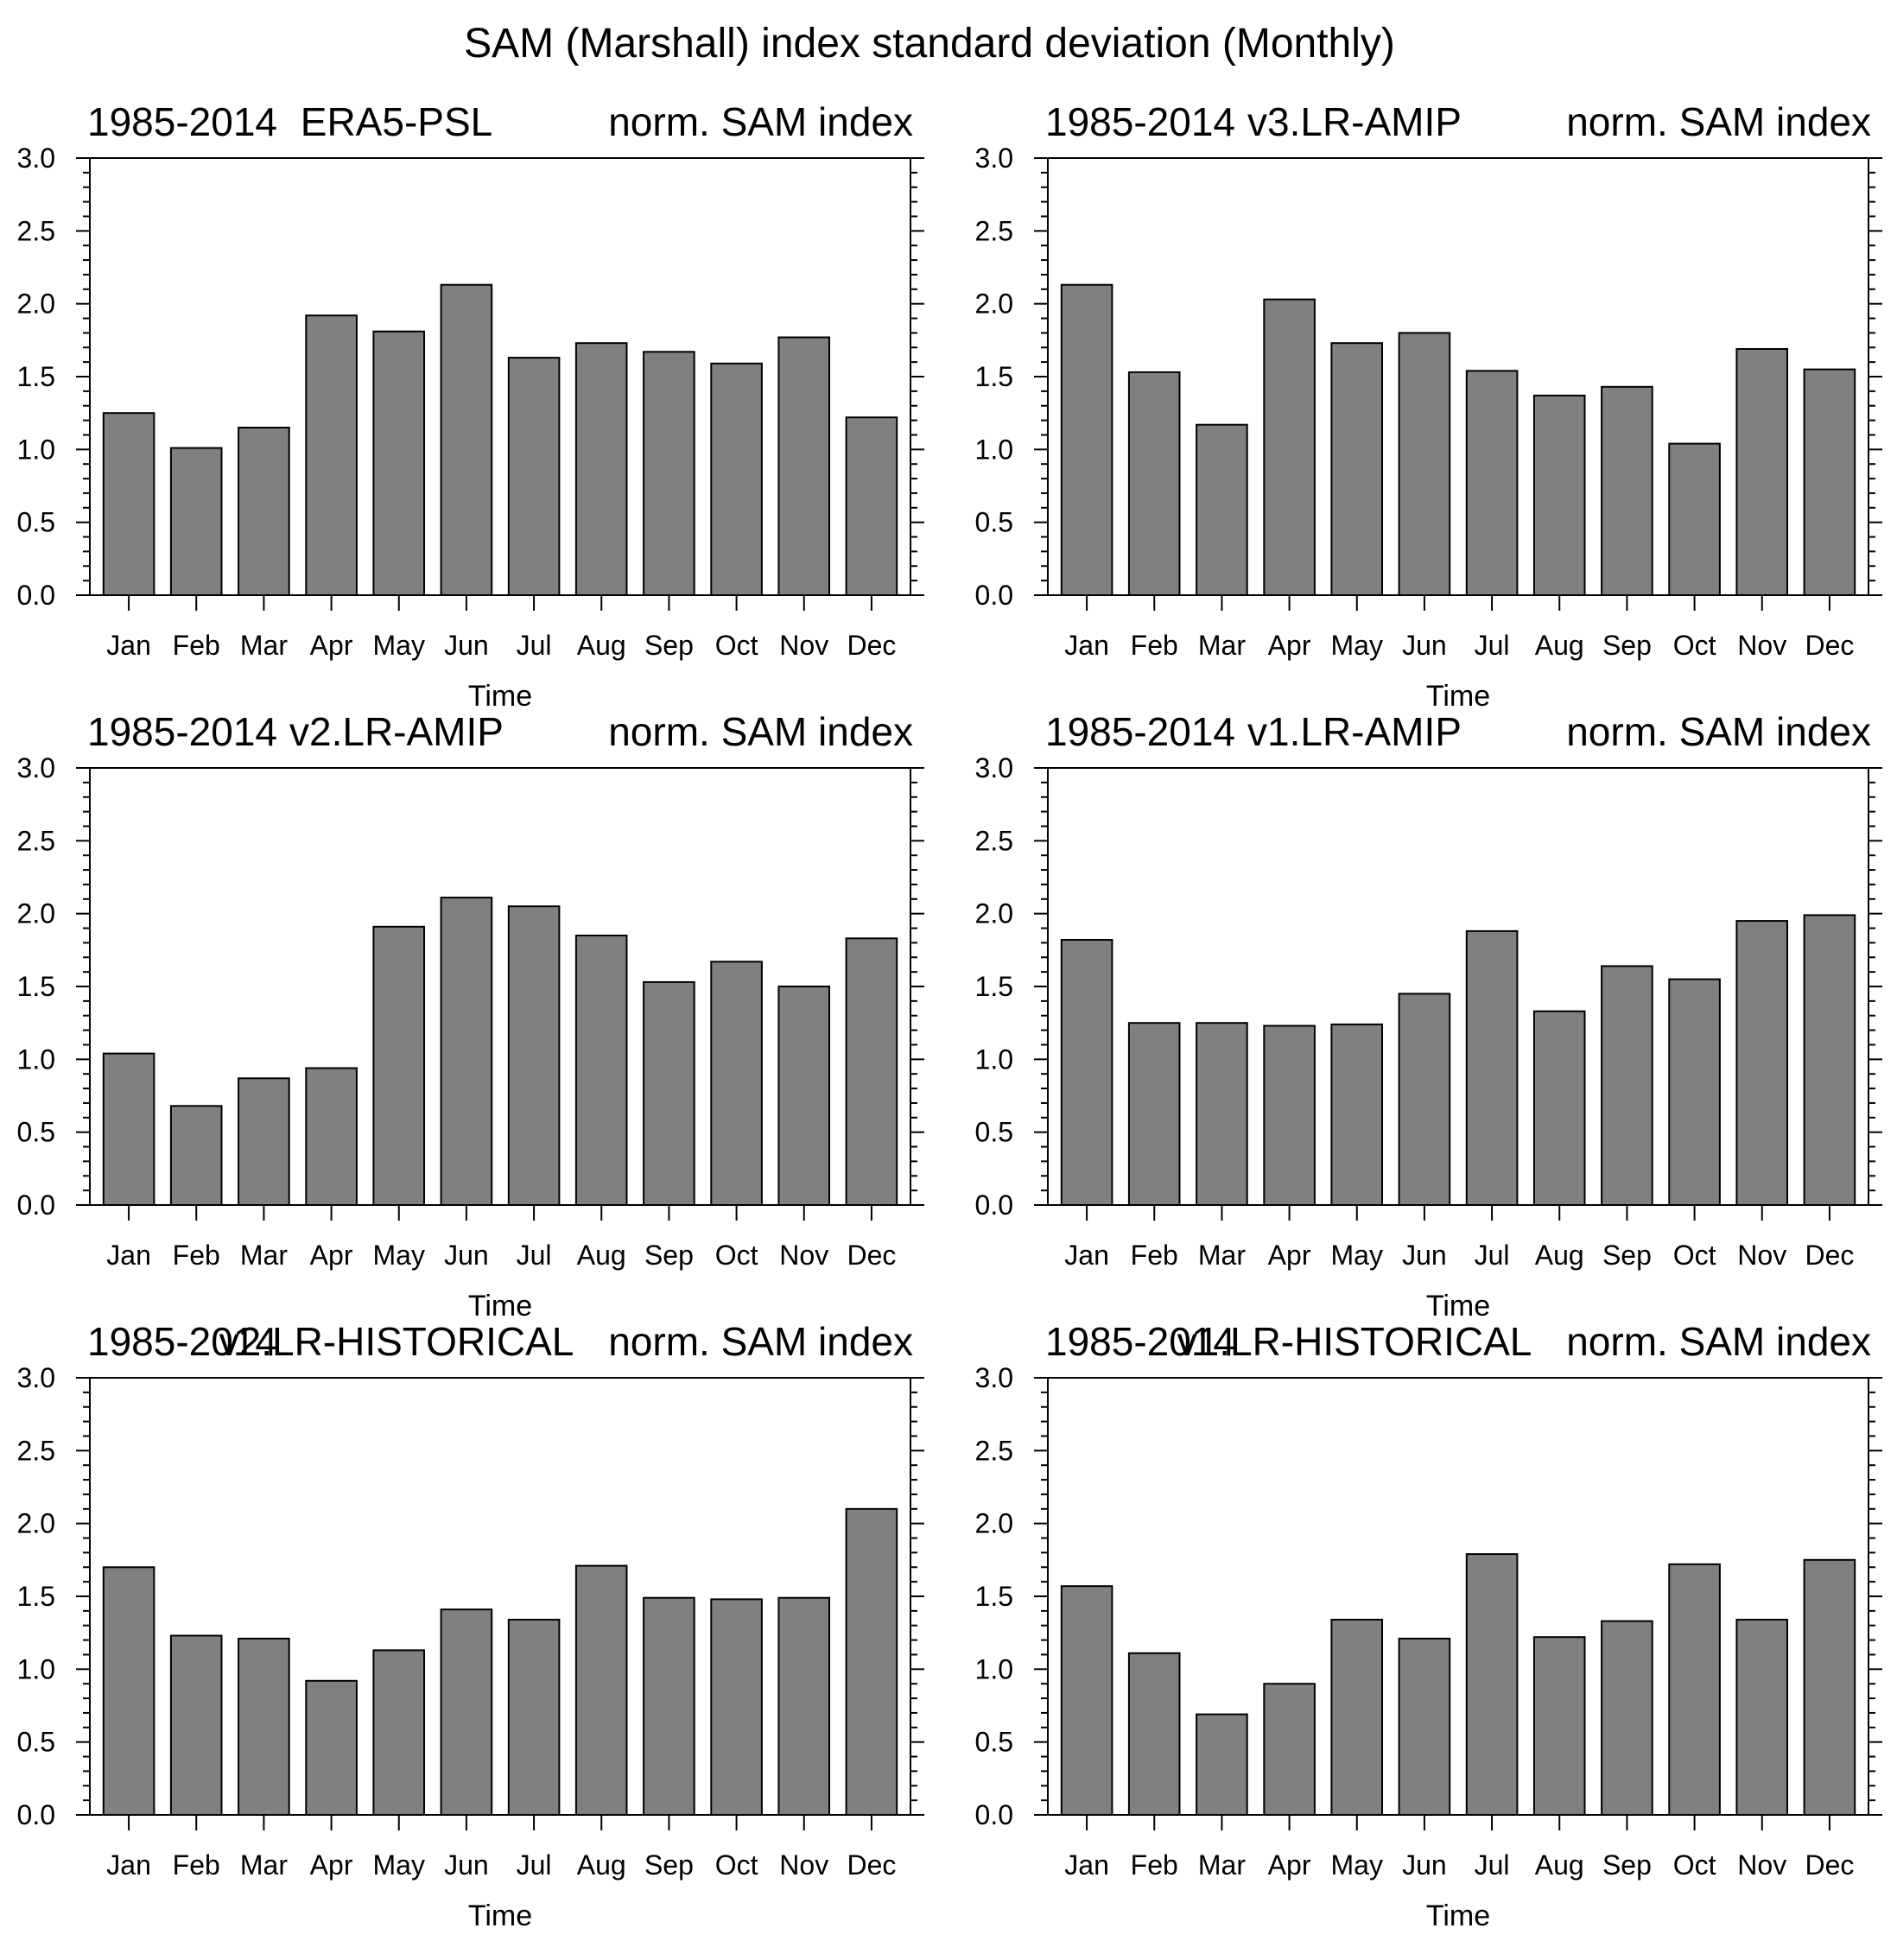  Describe the element at coordinates (994, 1596) in the screenshot. I see `y-tick-label: 1.5` at that location.